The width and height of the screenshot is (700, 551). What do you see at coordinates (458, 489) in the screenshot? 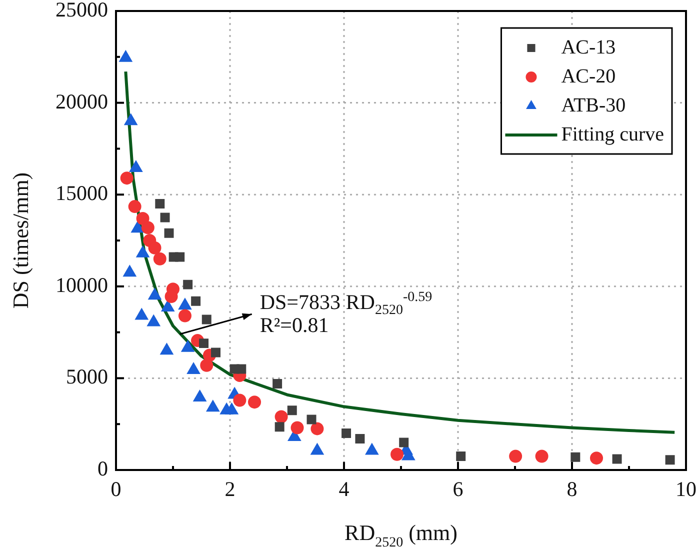
I see `x-tick-label: 6` at bounding box center [458, 489].